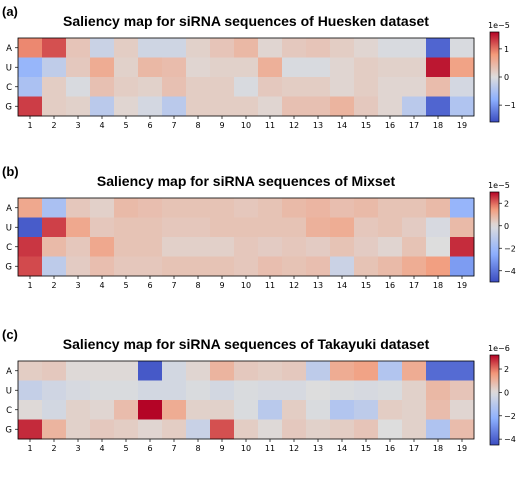 This screenshot has width=520, height=485. Describe the element at coordinates (510, 271) in the screenshot. I see `colorbar-tick-label: −4` at that location.